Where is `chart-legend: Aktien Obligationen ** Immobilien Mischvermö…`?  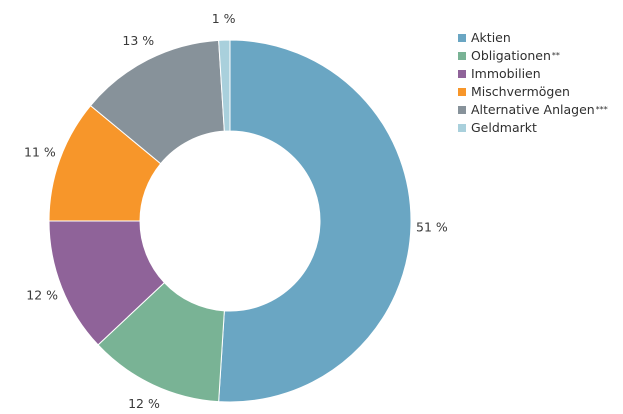
chart-legend: Aktien Obligationen ** Immobilien Mischvermö… is located at coordinates (533, 83).